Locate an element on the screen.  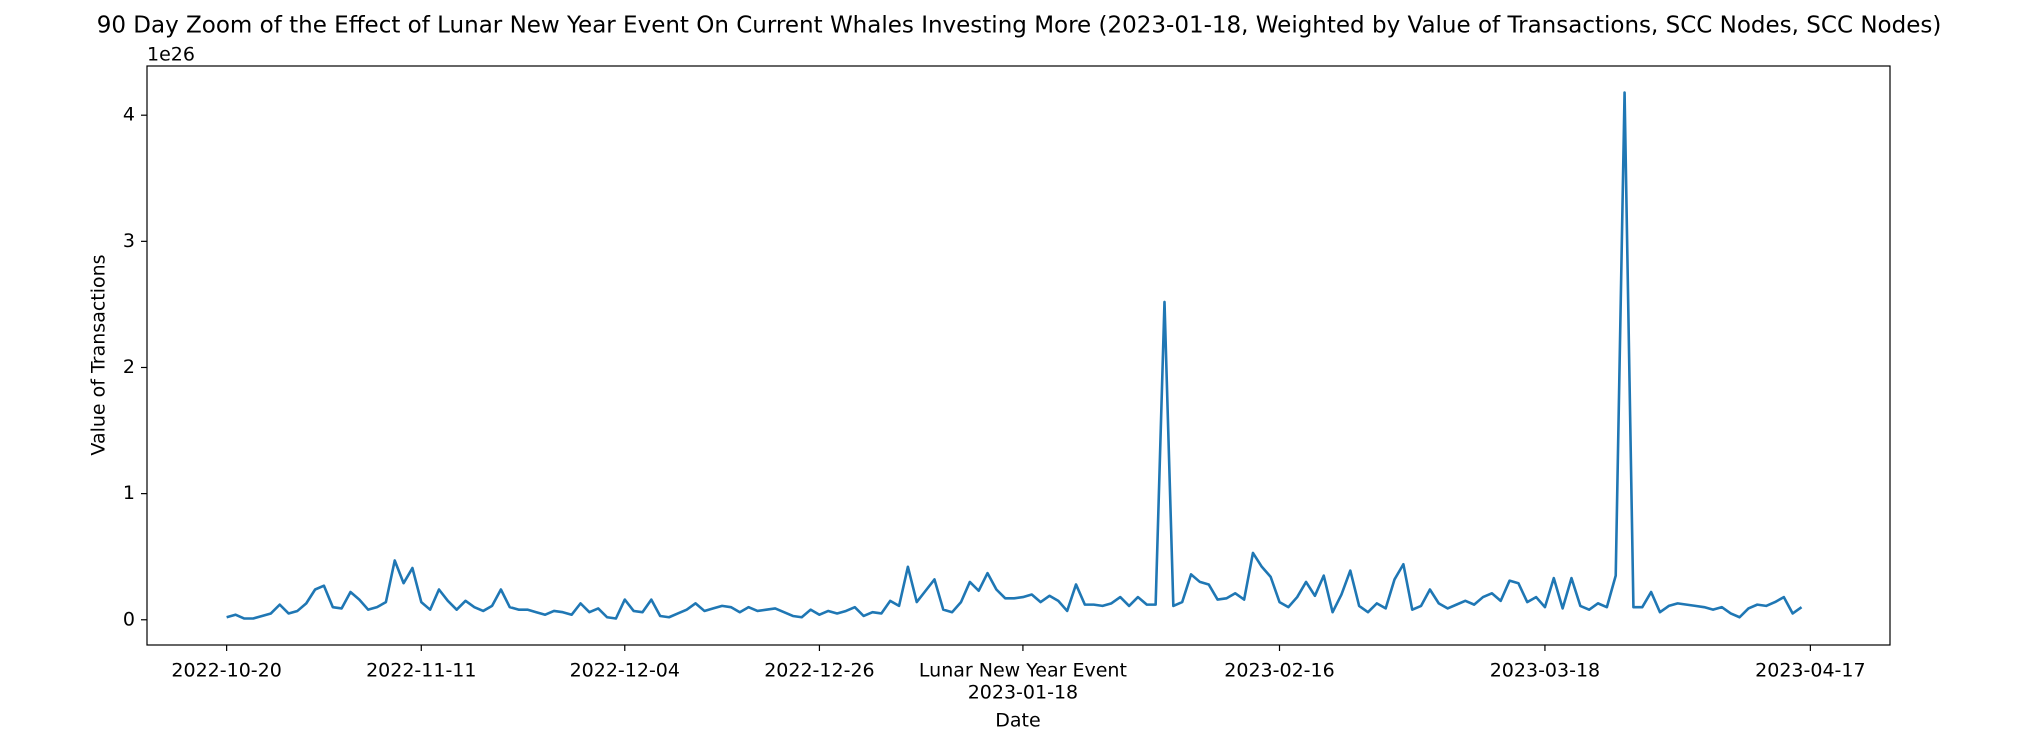
y-tick-label: 1 is located at coordinates (129, 493).